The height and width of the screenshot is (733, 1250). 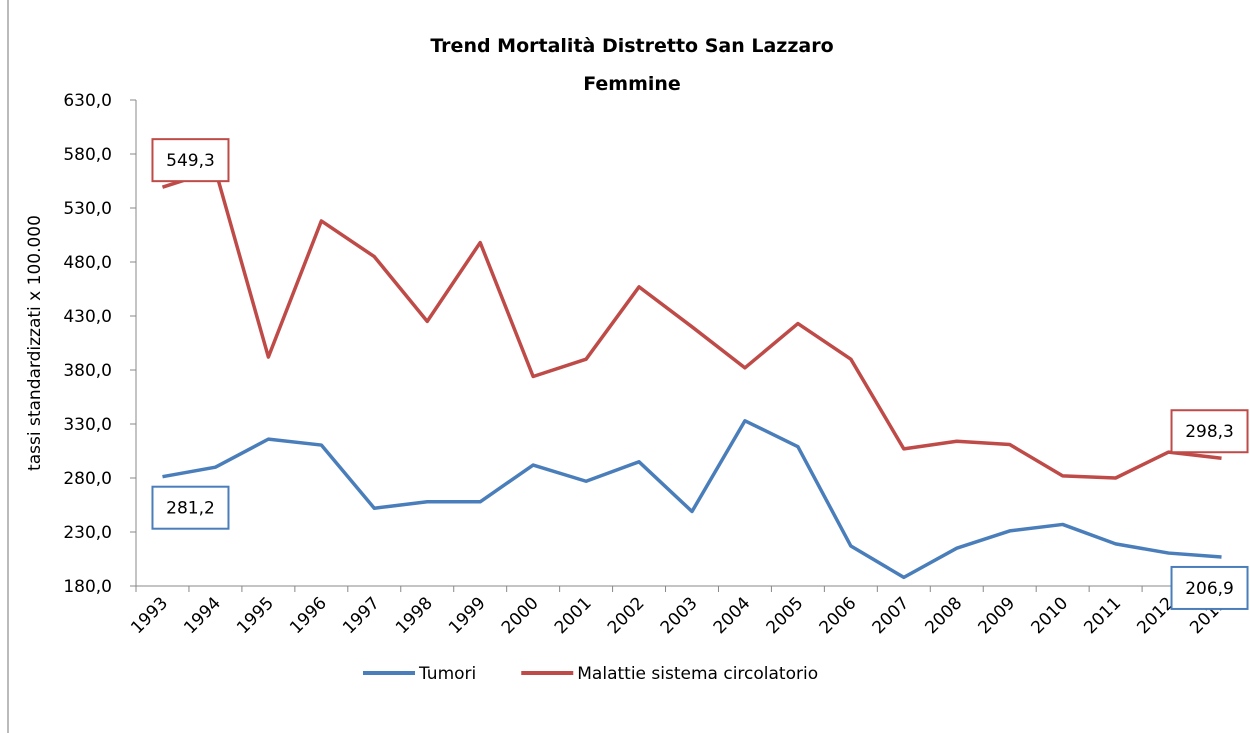 What do you see at coordinates (87, 587) in the screenshot?
I see `y-tick-label: 180,0` at bounding box center [87, 587].